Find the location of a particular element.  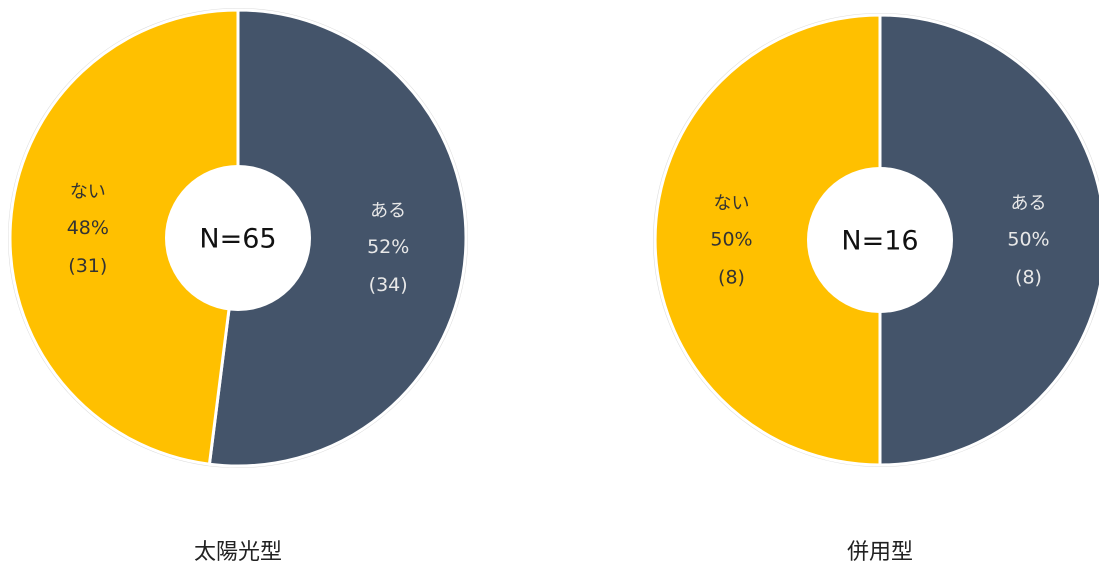

slice-count: (31) is located at coordinates (87, 266).